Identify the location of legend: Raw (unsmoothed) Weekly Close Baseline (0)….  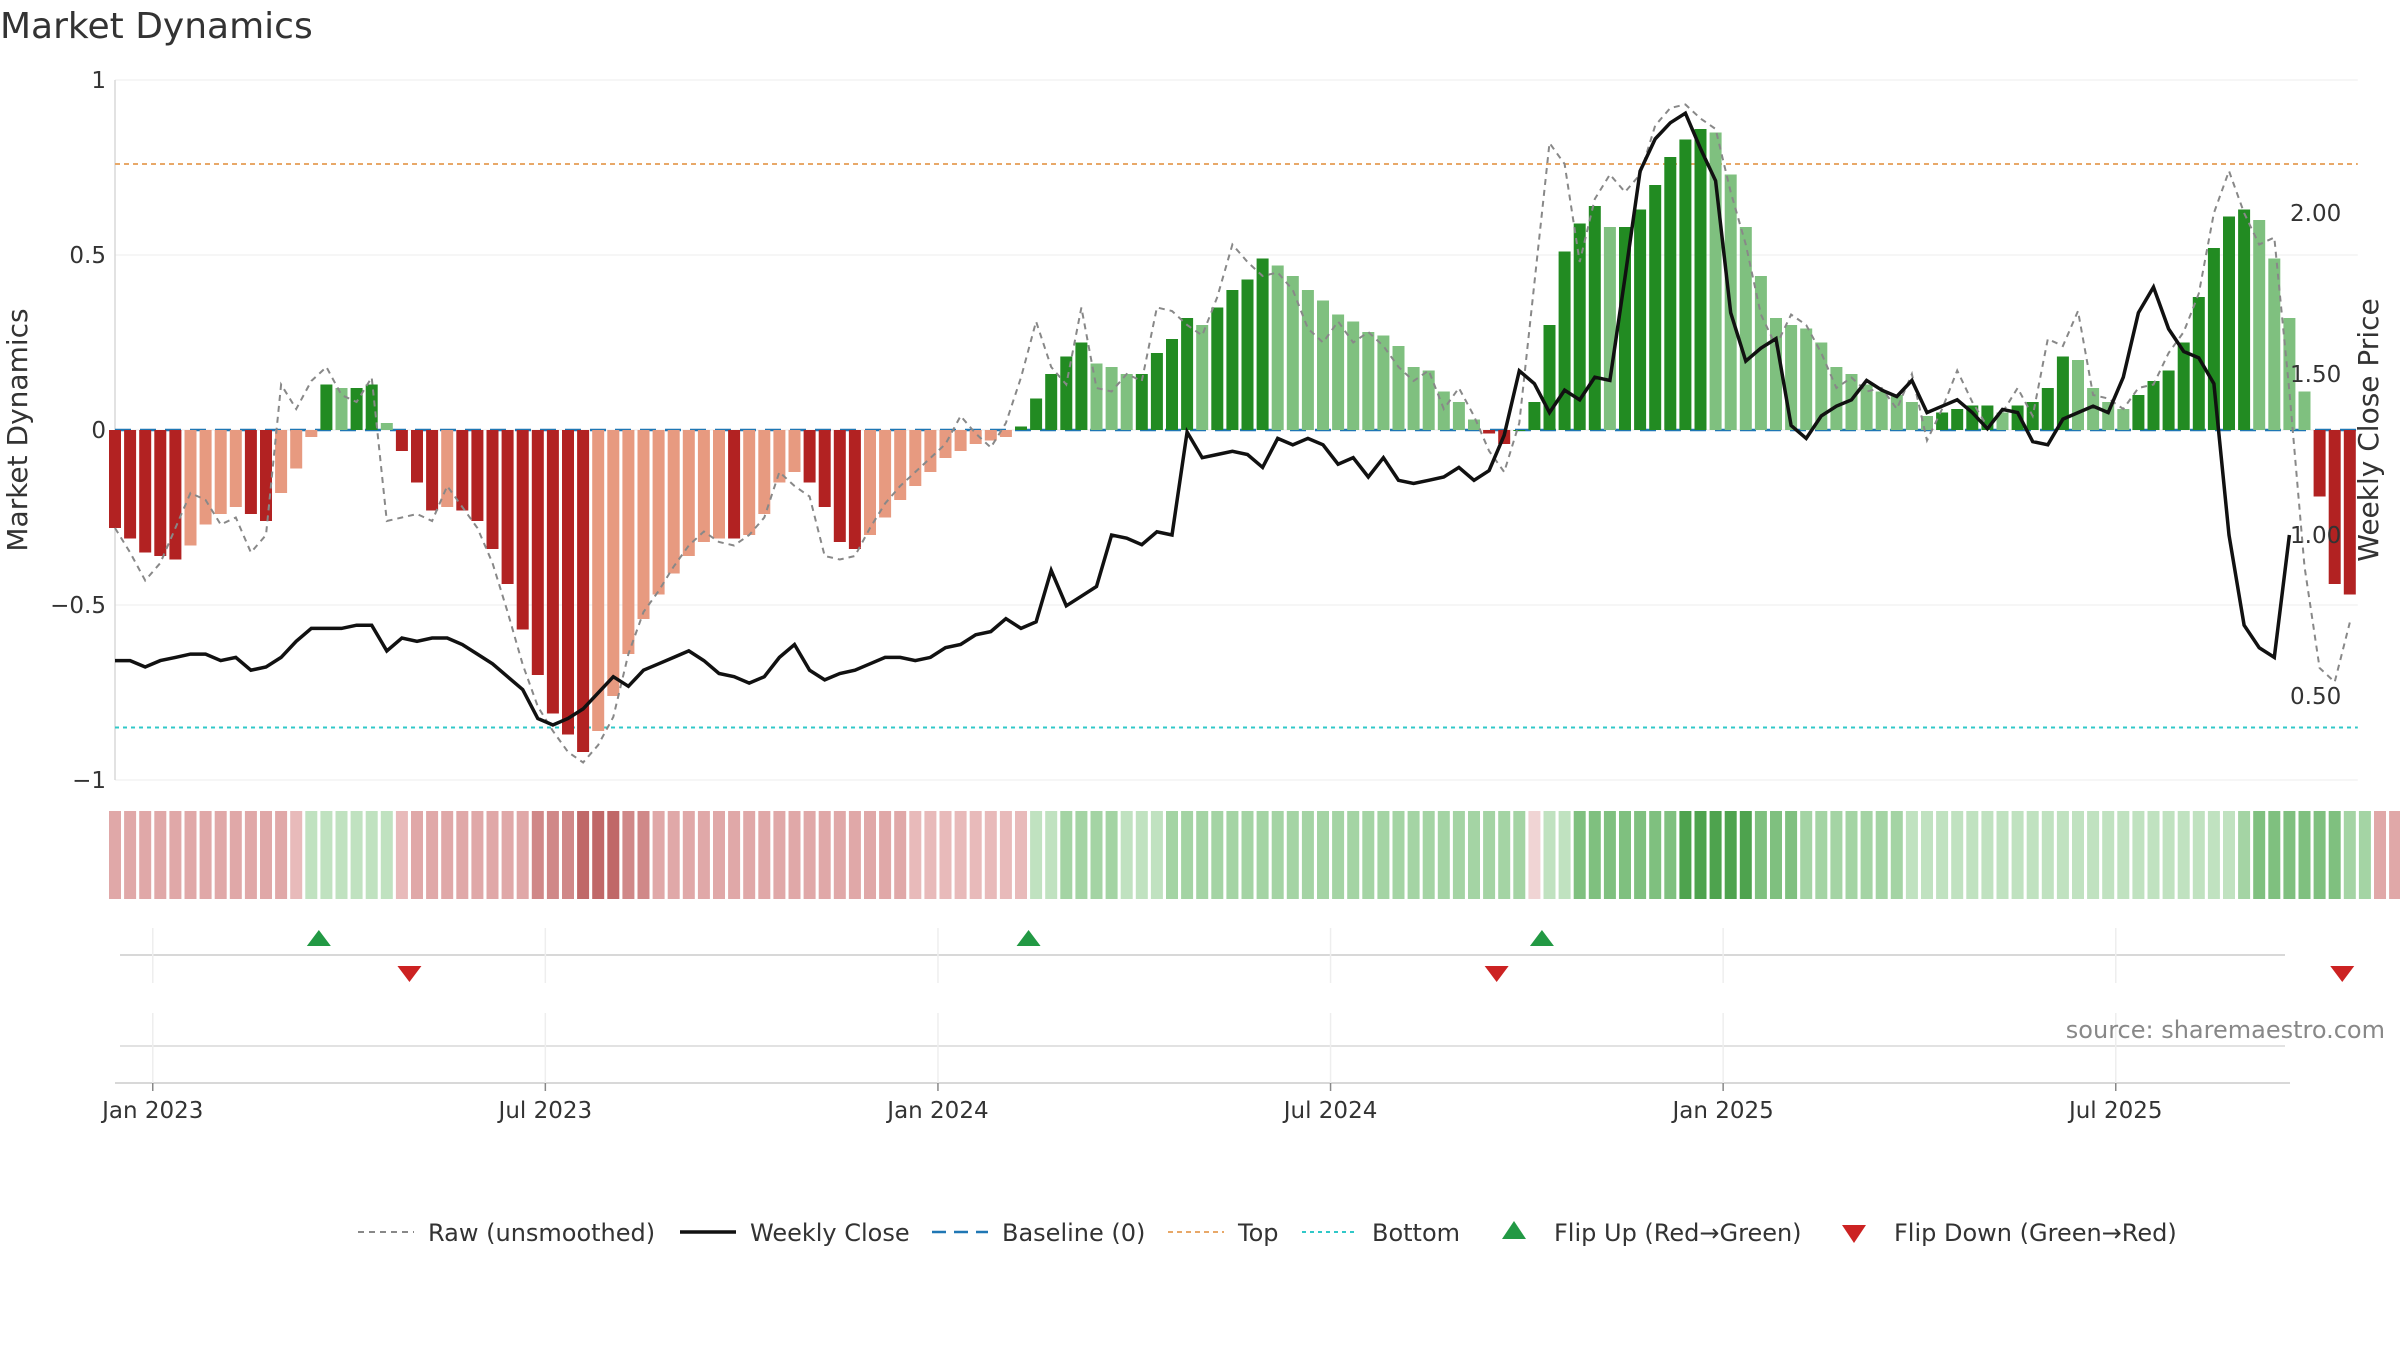
(1267, 1233).